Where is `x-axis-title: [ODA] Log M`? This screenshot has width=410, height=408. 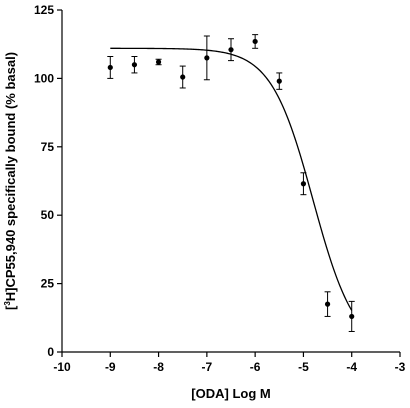
x-axis-title: [ODA] Log M is located at coordinates (230, 393).